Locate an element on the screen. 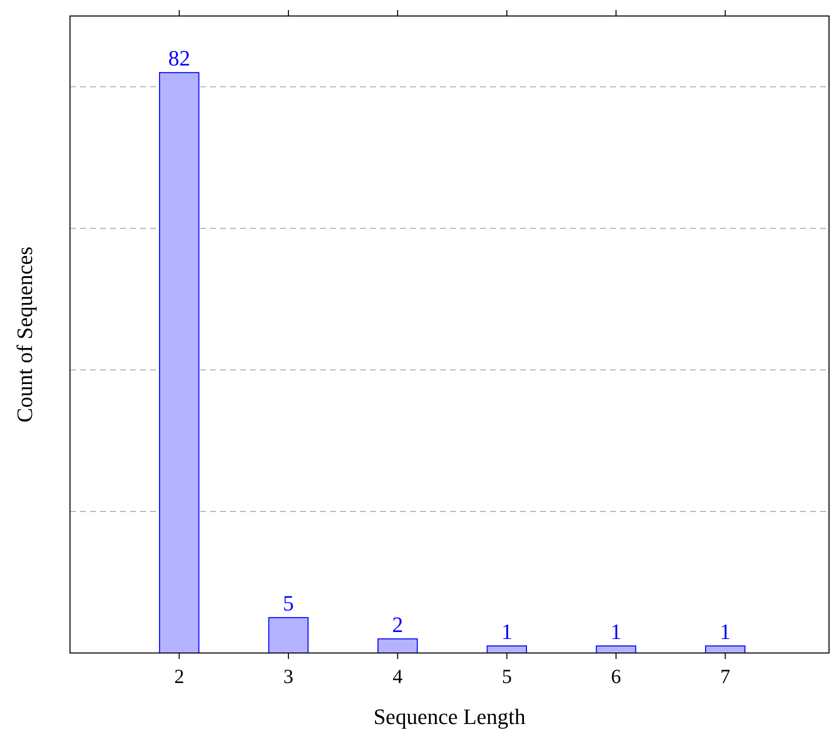 The height and width of the screenshot is (740, 830). data-label: 5 is located at coordinates (288, 603).